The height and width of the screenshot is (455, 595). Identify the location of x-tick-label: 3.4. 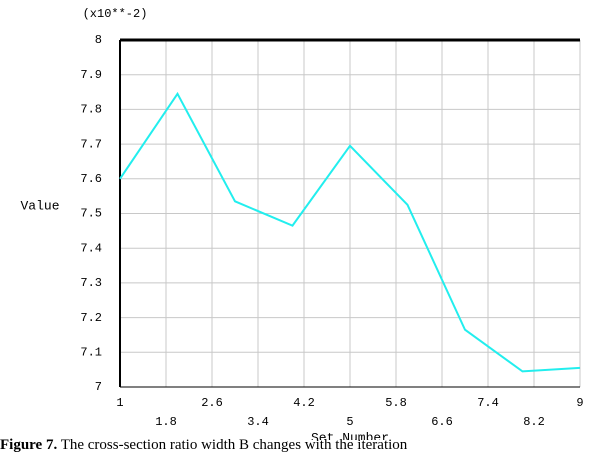
(258, 422).